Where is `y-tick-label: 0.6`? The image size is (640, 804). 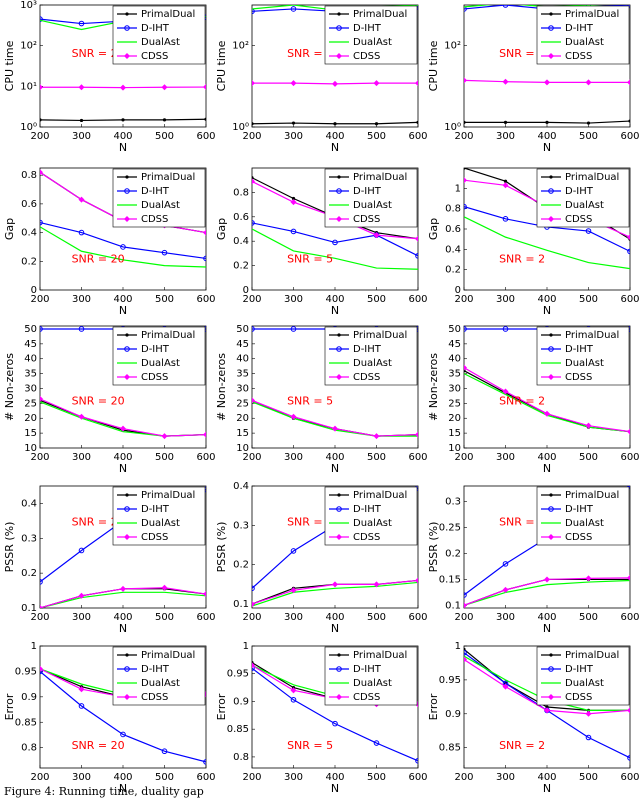
y-tick-label: 0.6 is located at coordinates (453, 229).